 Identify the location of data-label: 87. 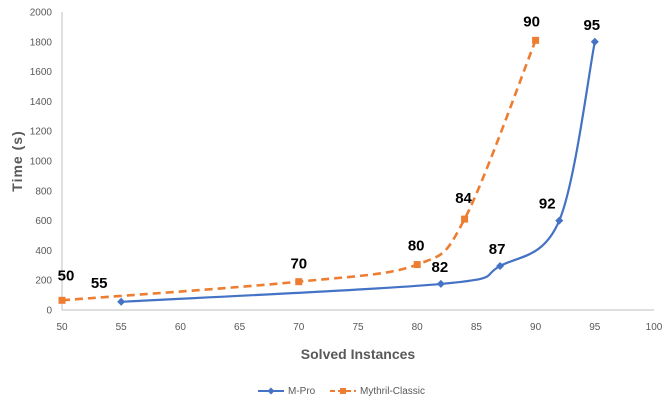
(497, 249).